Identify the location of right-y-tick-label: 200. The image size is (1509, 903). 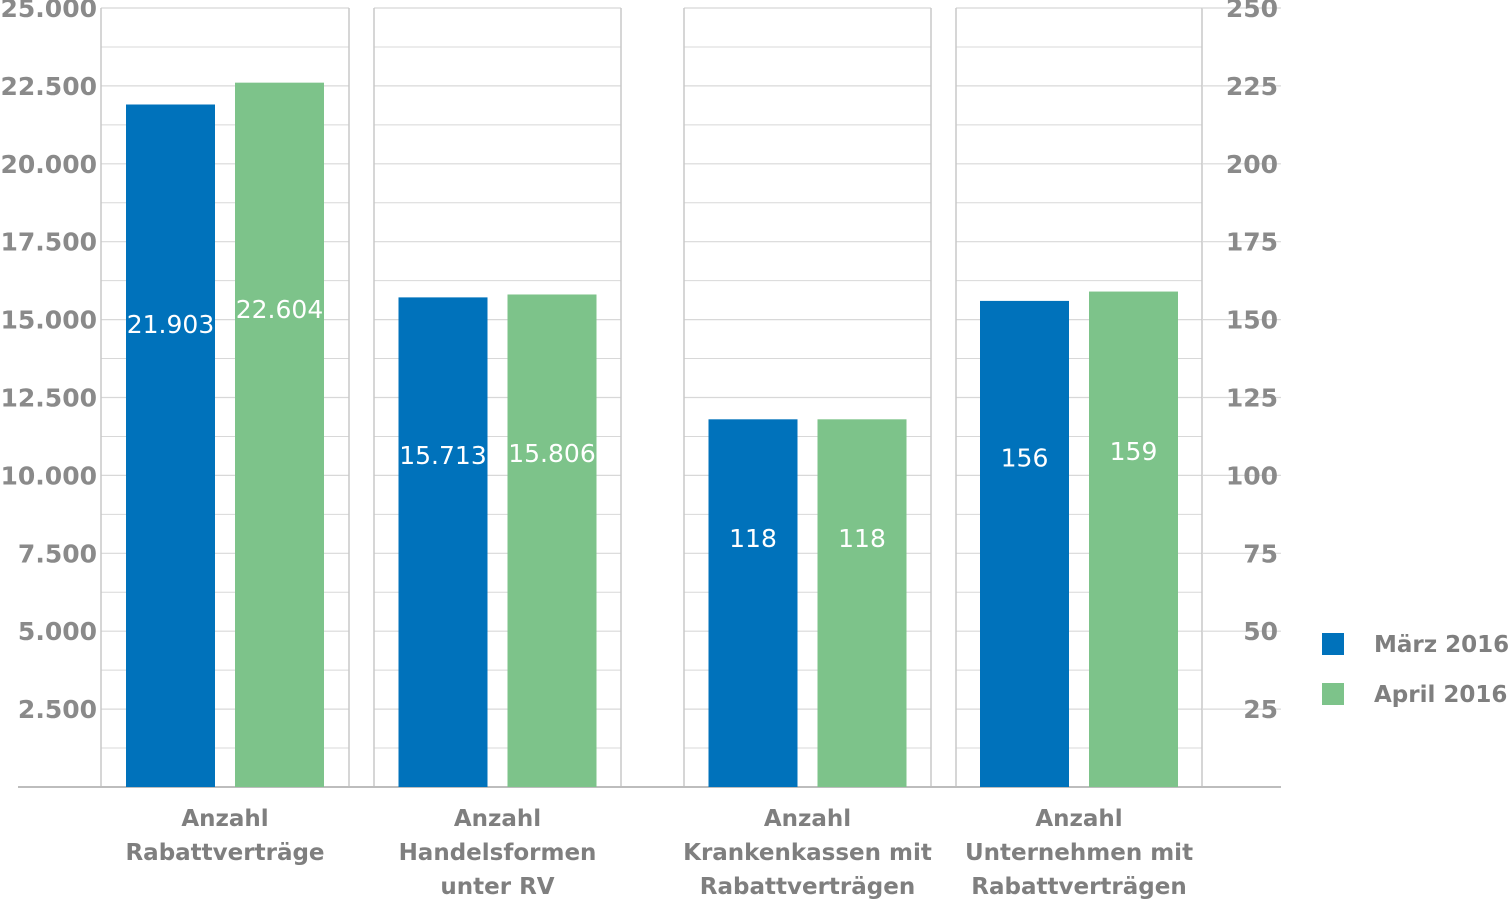
(1252, 164).